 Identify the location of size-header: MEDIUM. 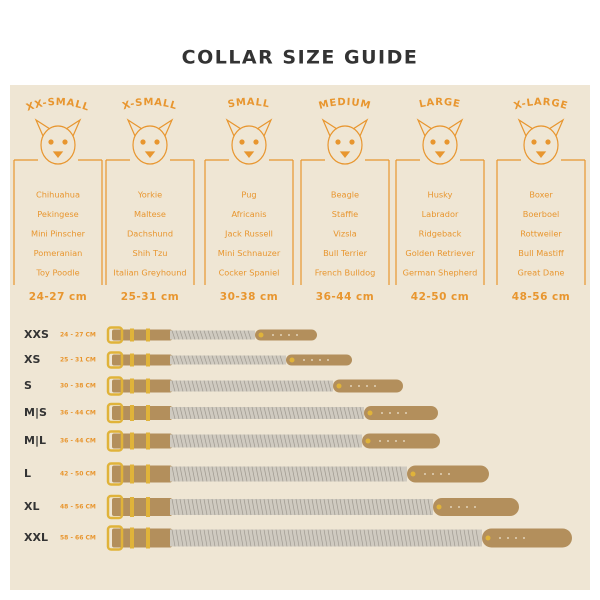
(345, 104).